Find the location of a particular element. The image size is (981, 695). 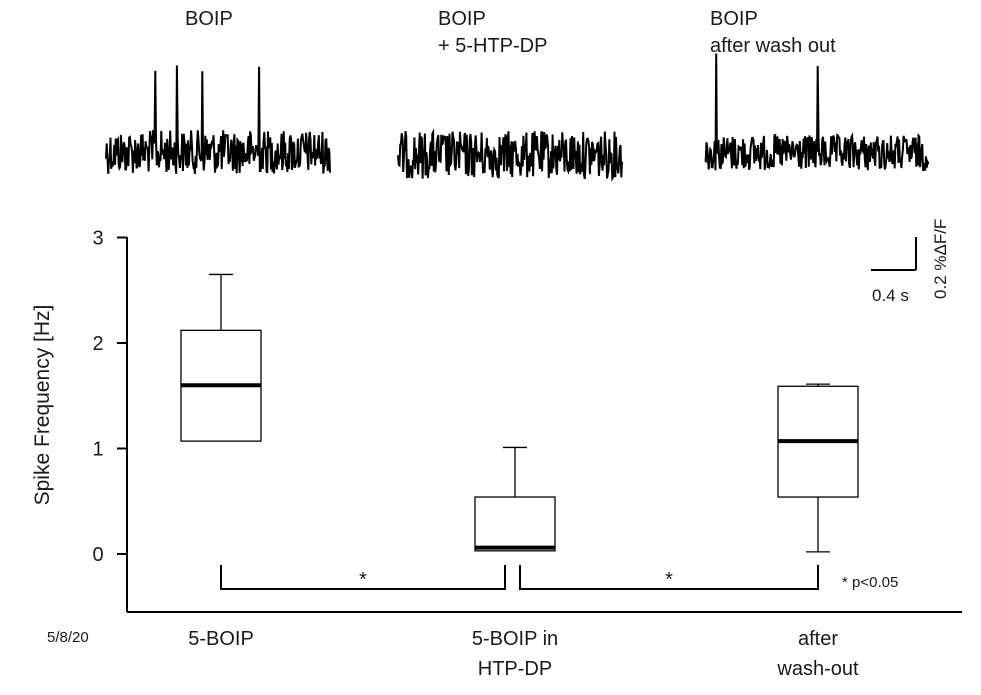

trace-title-3-line1: BOIP is located at coordinates (734, 19).